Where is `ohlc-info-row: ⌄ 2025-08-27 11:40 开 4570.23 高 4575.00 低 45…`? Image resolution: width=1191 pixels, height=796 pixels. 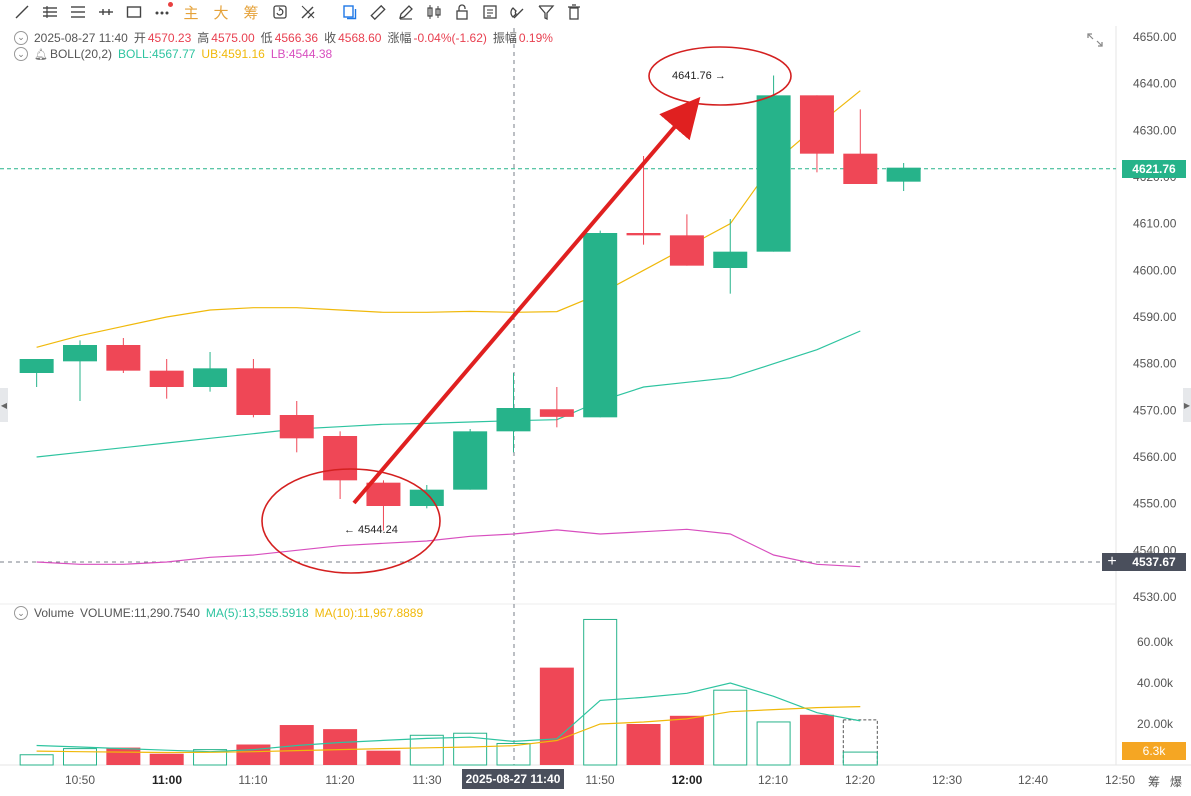 ohlc-info-row: ⌄ 2025-08-27 11:40 开 4570.23 高 4575.00 低 45… is located at coordinates (286, 37).